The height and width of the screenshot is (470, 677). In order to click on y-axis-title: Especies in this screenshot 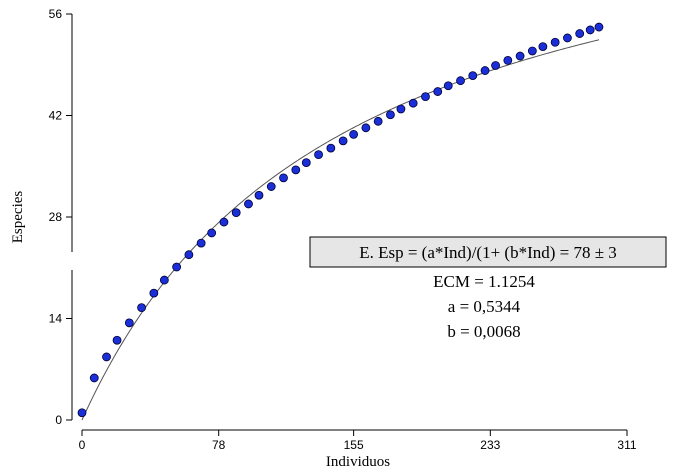, I will do `click(18, 217)`.